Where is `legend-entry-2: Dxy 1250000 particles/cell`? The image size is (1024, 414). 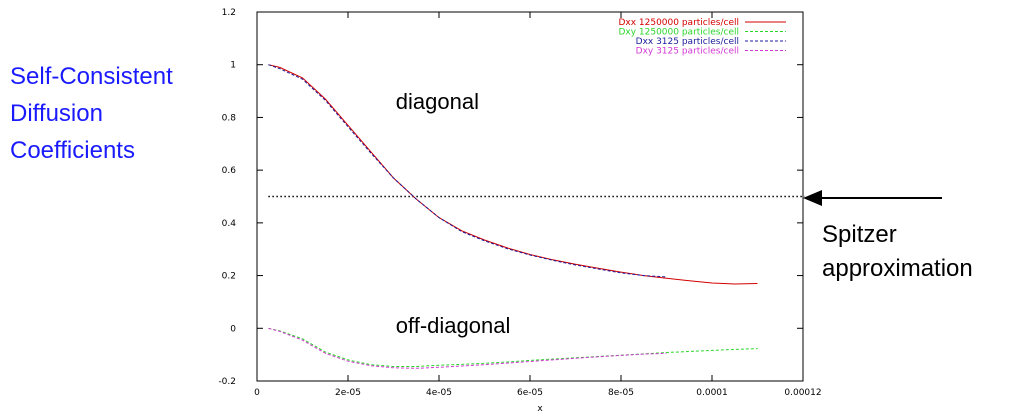
legend-entry-2: Dxy 1250000 particles/cell is located at coordinates (678, 33).